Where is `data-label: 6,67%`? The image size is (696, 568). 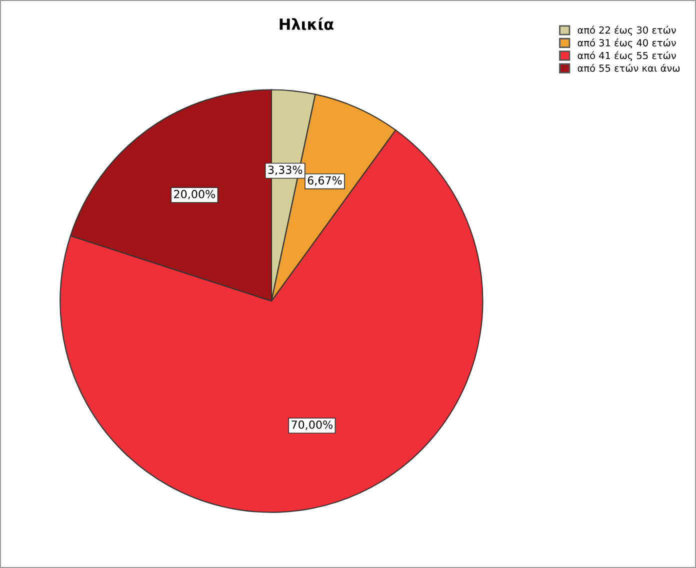 data-label: 6,67% is located at coordinates (325, 181).